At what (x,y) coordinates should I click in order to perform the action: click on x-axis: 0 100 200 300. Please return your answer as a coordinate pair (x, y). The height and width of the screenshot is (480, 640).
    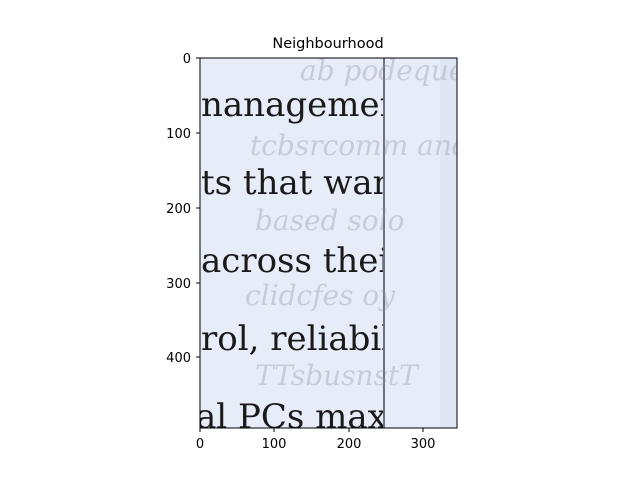
    Looking at the image, I should click on (316, 440).